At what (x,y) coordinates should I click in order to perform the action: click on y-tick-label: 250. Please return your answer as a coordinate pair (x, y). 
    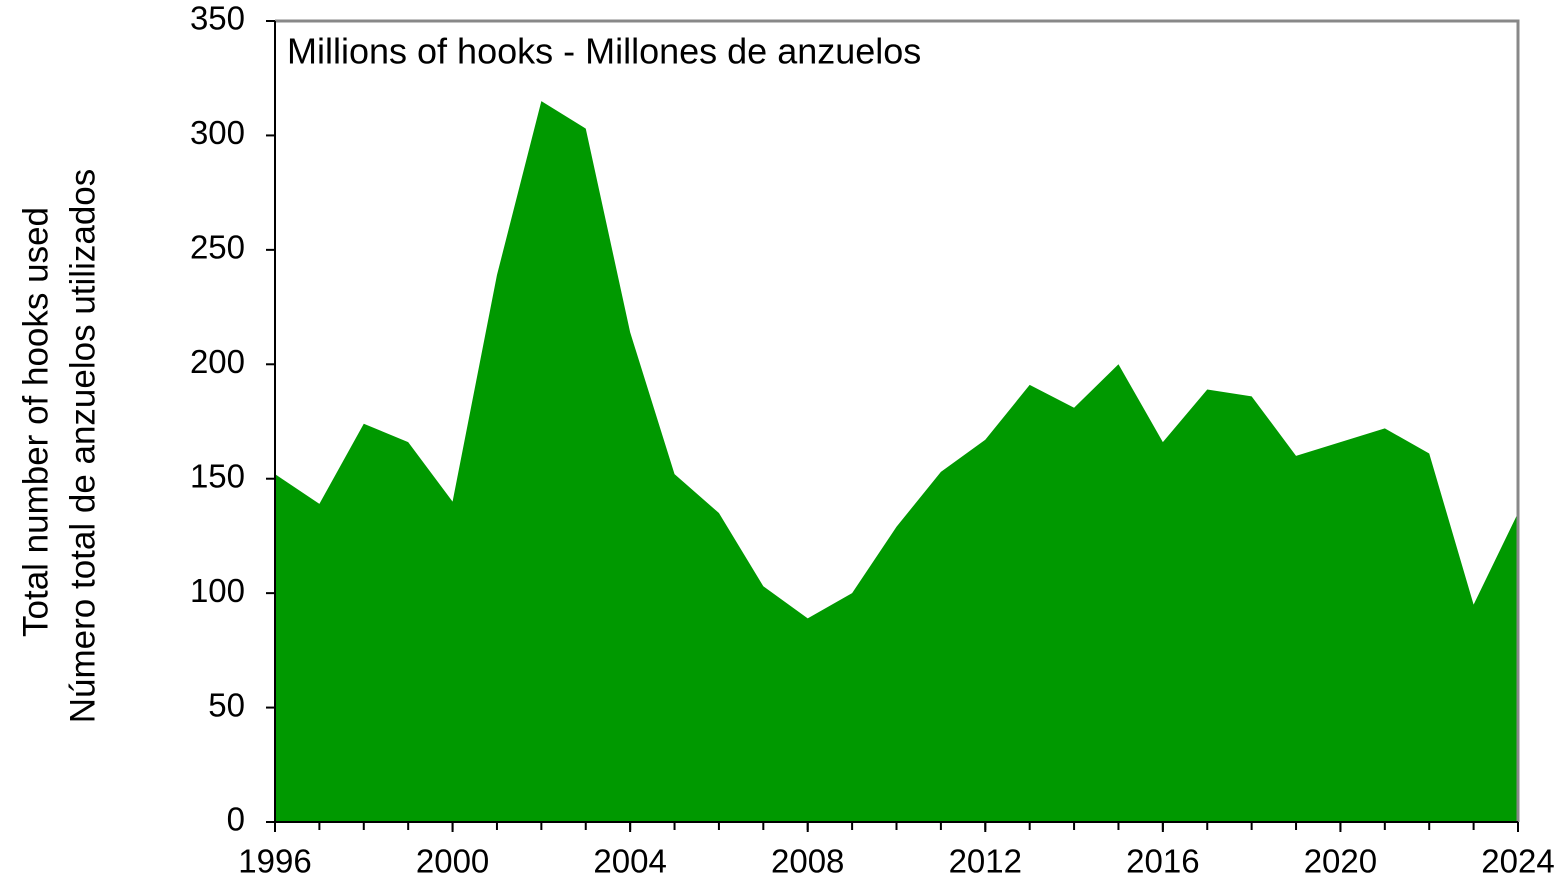
    Looking at the image, I should click on (217, 247).